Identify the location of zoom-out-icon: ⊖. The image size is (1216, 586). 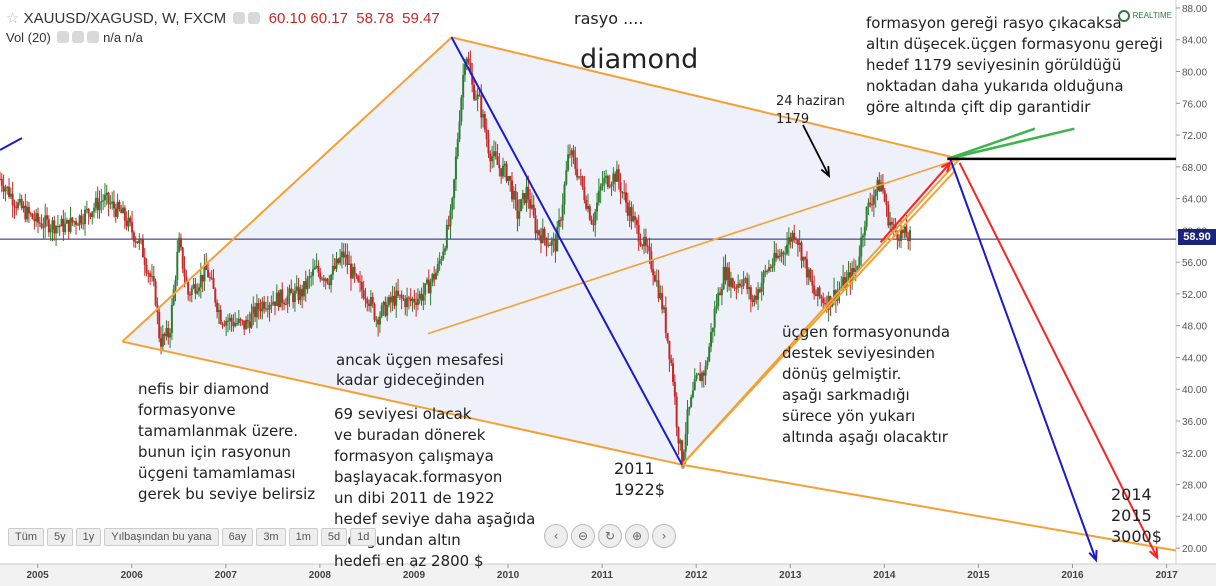
(583, 536).